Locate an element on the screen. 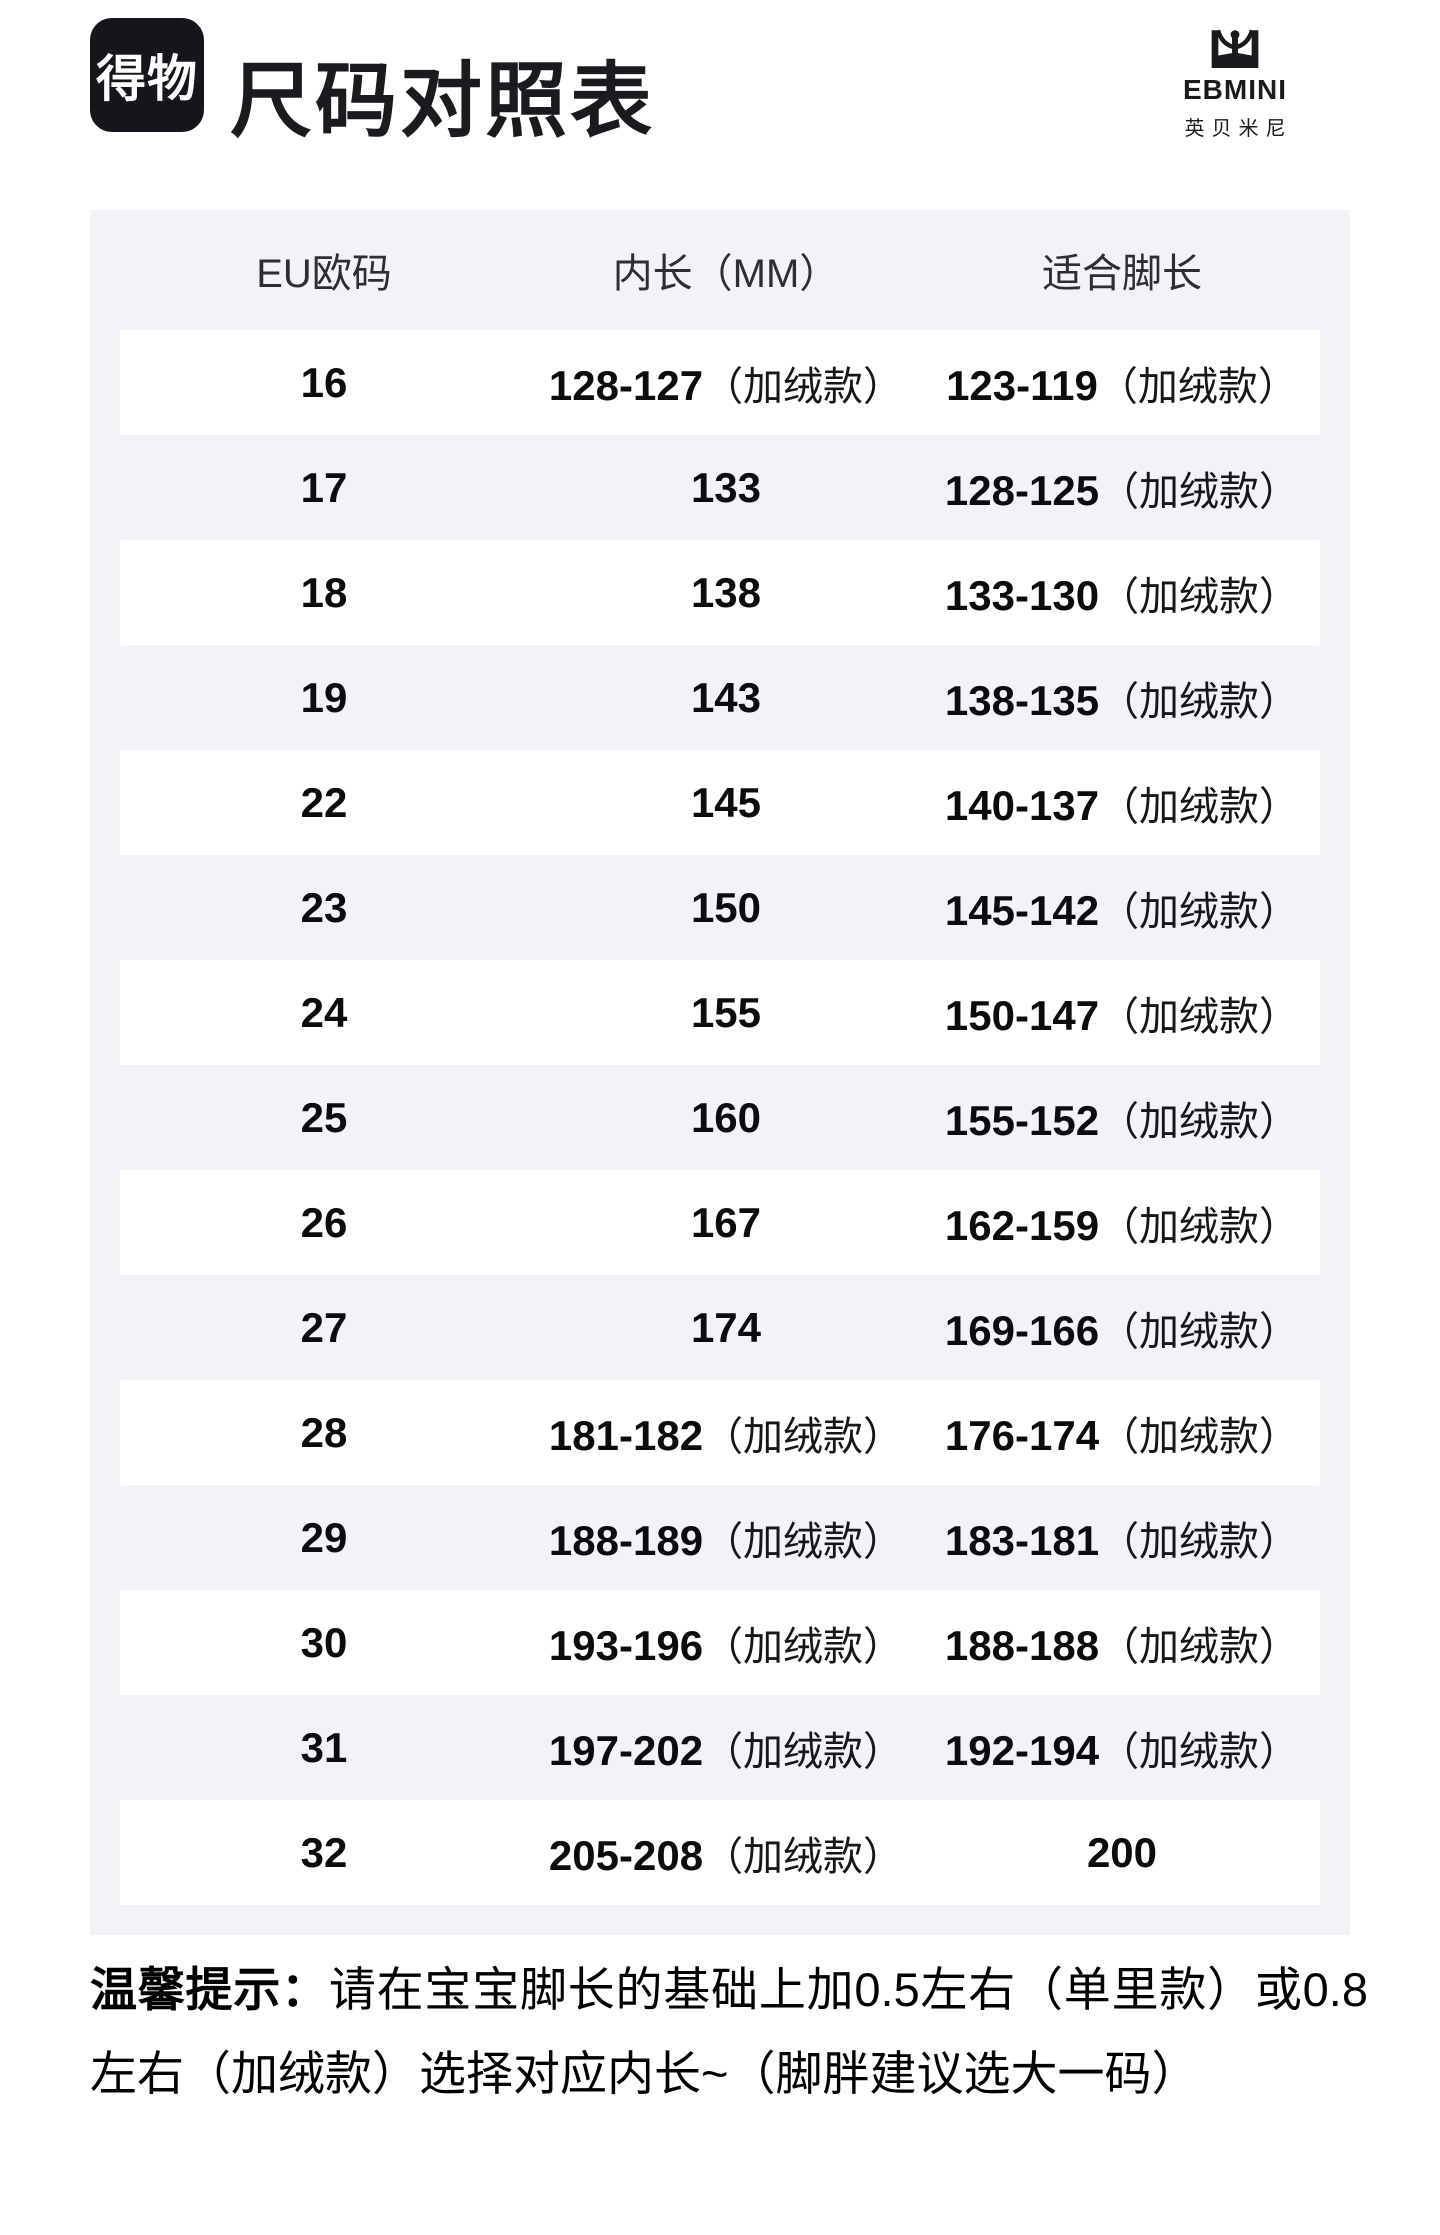 The width and height of the screenshot is (1440, 2235). inner-length-cell: 197-202（加绒款） is located at coordinates (726, 1750).